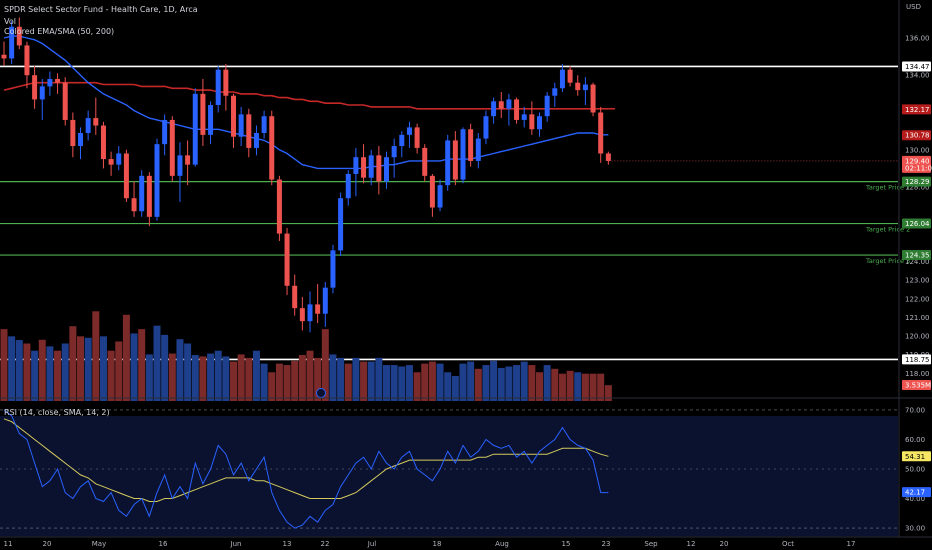  Describe the element at coordinates (915, 499) in the screenshot. I see `rsi-tick-label: 40.00` at that location.